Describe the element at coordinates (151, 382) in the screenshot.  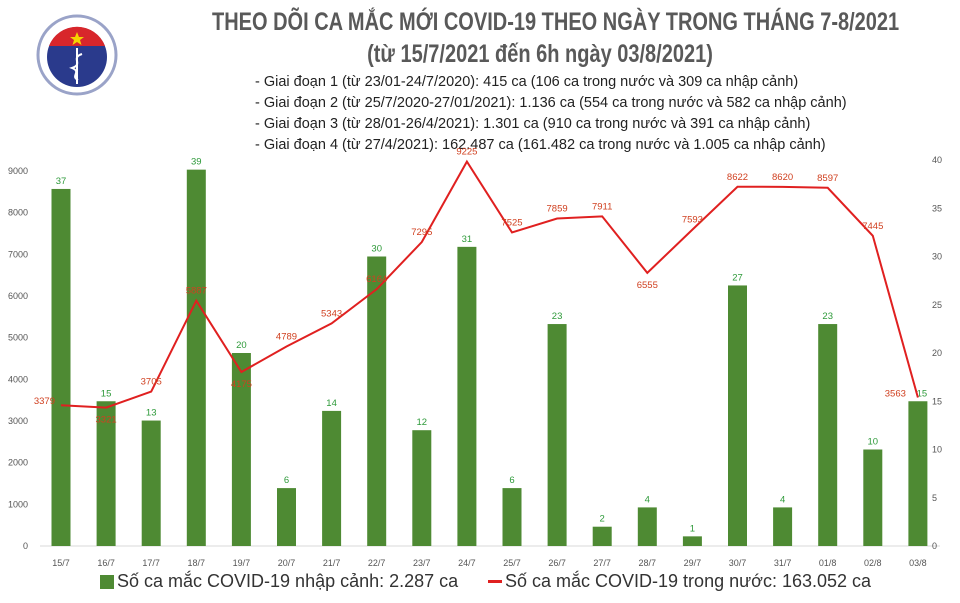
I see `line-label: 3705` at that location.